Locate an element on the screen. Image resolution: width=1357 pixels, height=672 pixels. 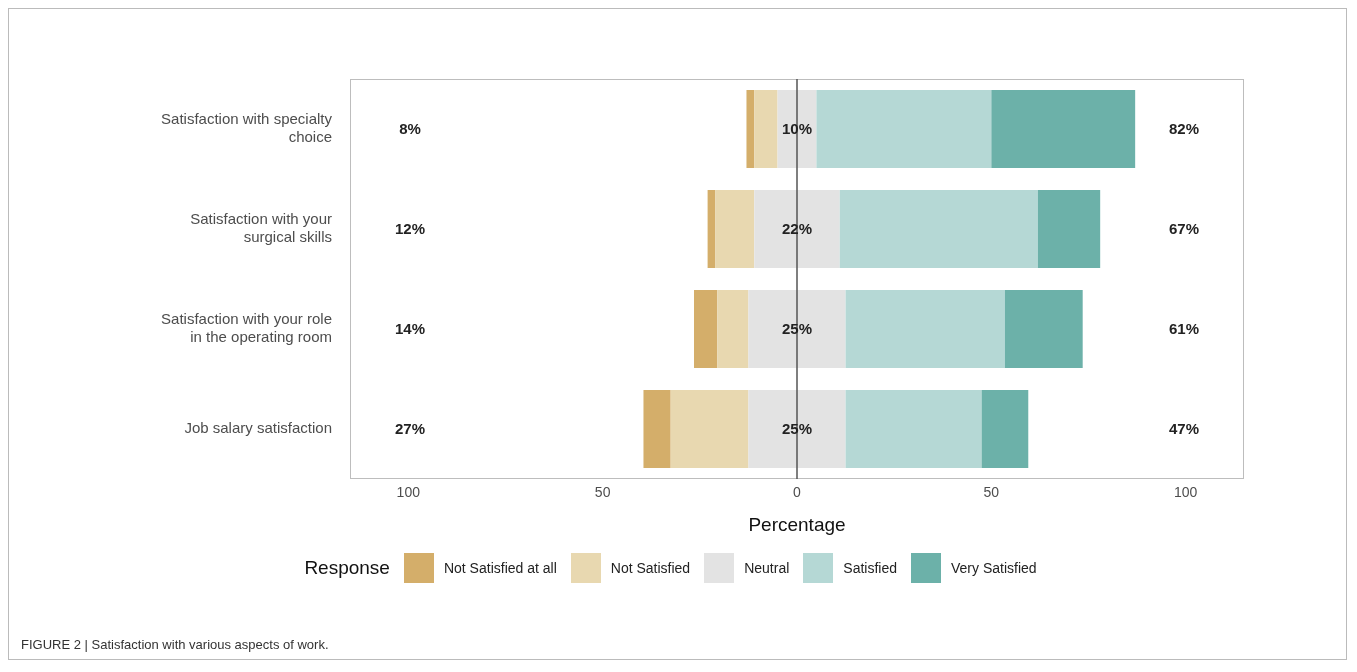
annotation: 14% is located at coordinates (410, 329).